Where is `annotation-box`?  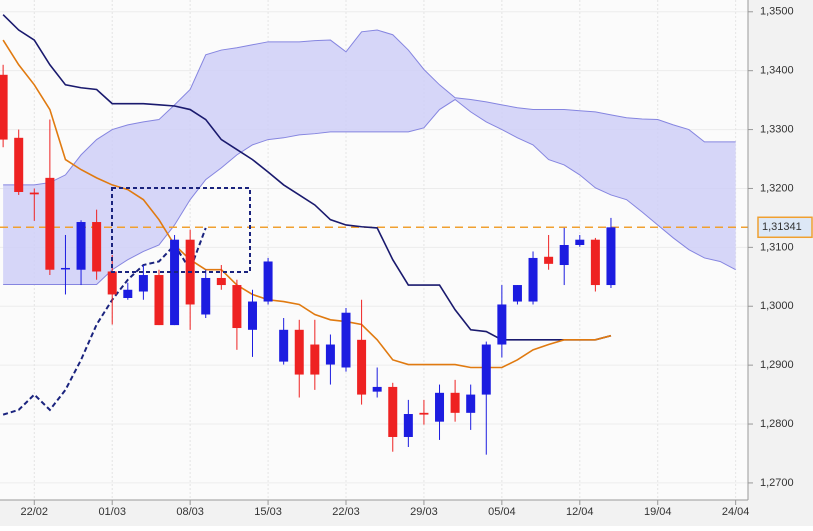
annotation-box is located at coordinates (181, 230).